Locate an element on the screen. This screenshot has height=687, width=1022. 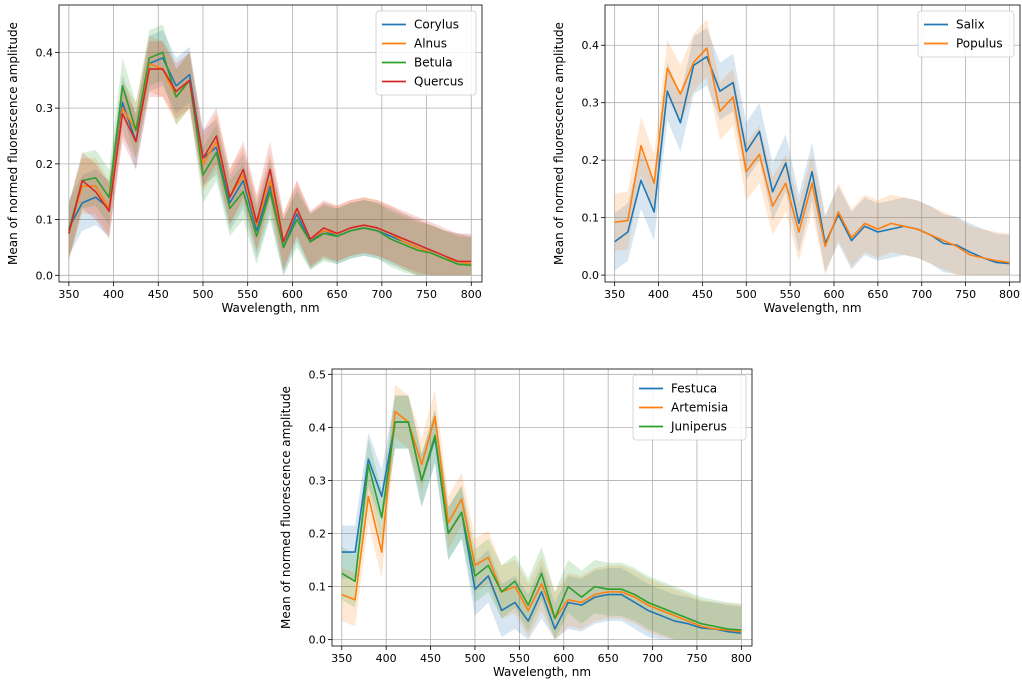
legend-entry: Salix is located at coordinates (970, 25).